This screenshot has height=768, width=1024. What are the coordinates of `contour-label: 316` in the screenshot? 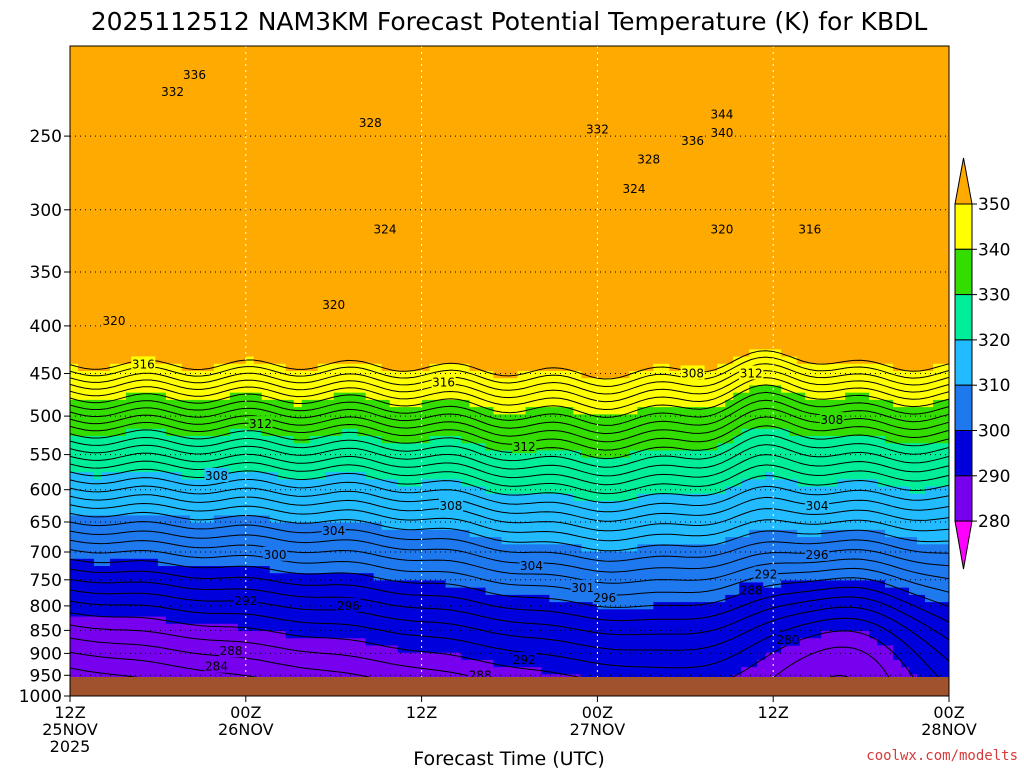 It's located at (809, 230).